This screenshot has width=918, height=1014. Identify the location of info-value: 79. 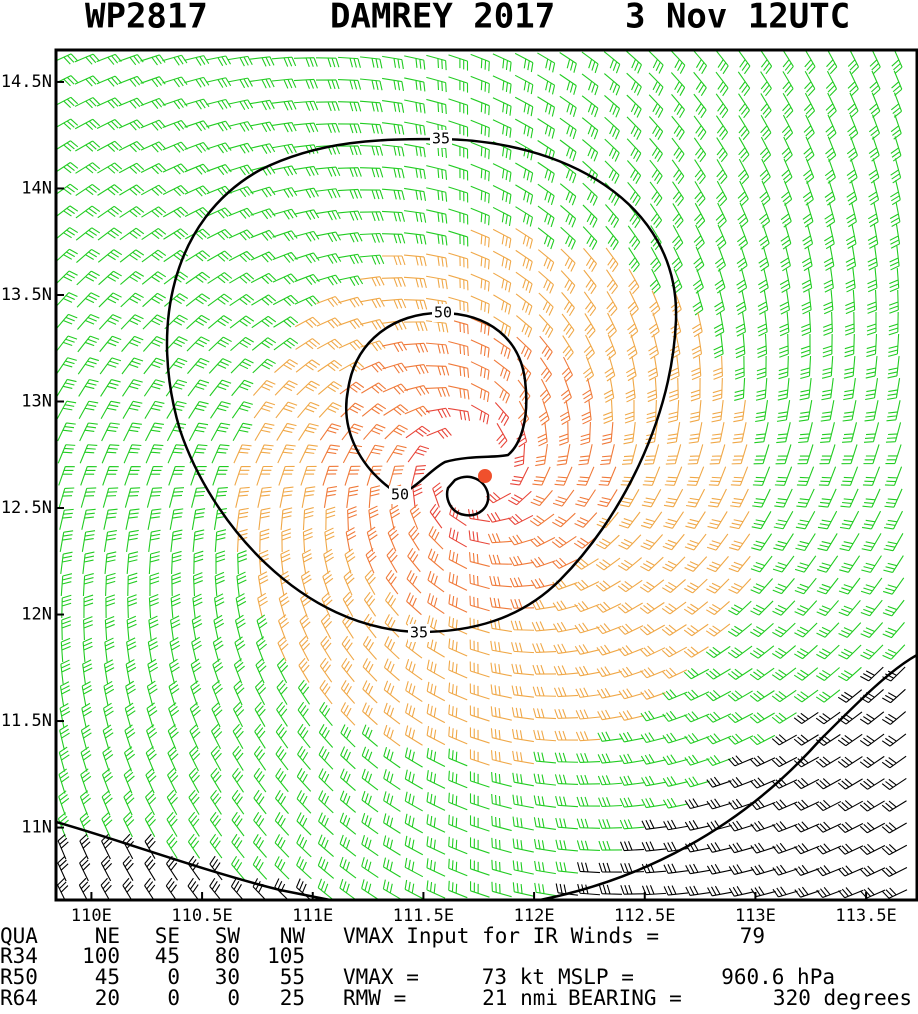
(752, 936).